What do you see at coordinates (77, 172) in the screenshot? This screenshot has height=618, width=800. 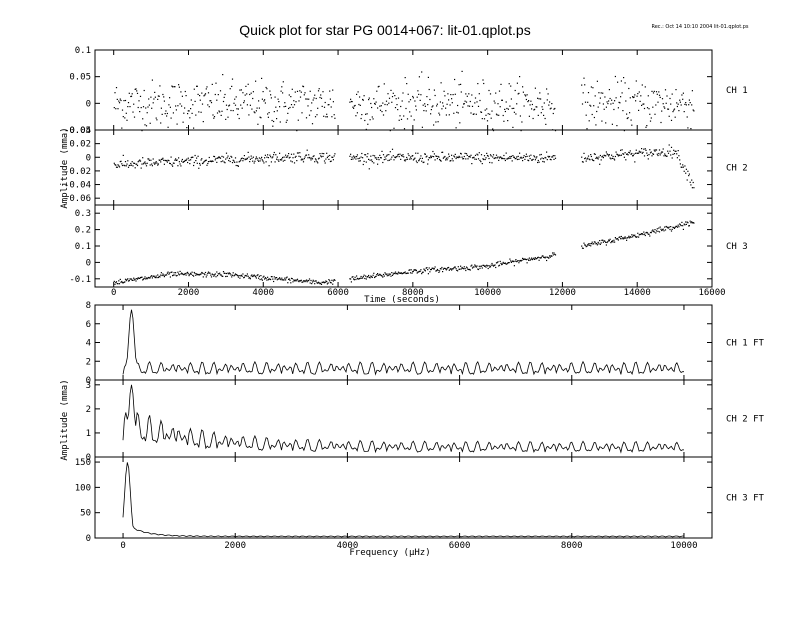 I see `y-tick-label: -0.02` at bounding box center [77, 172].